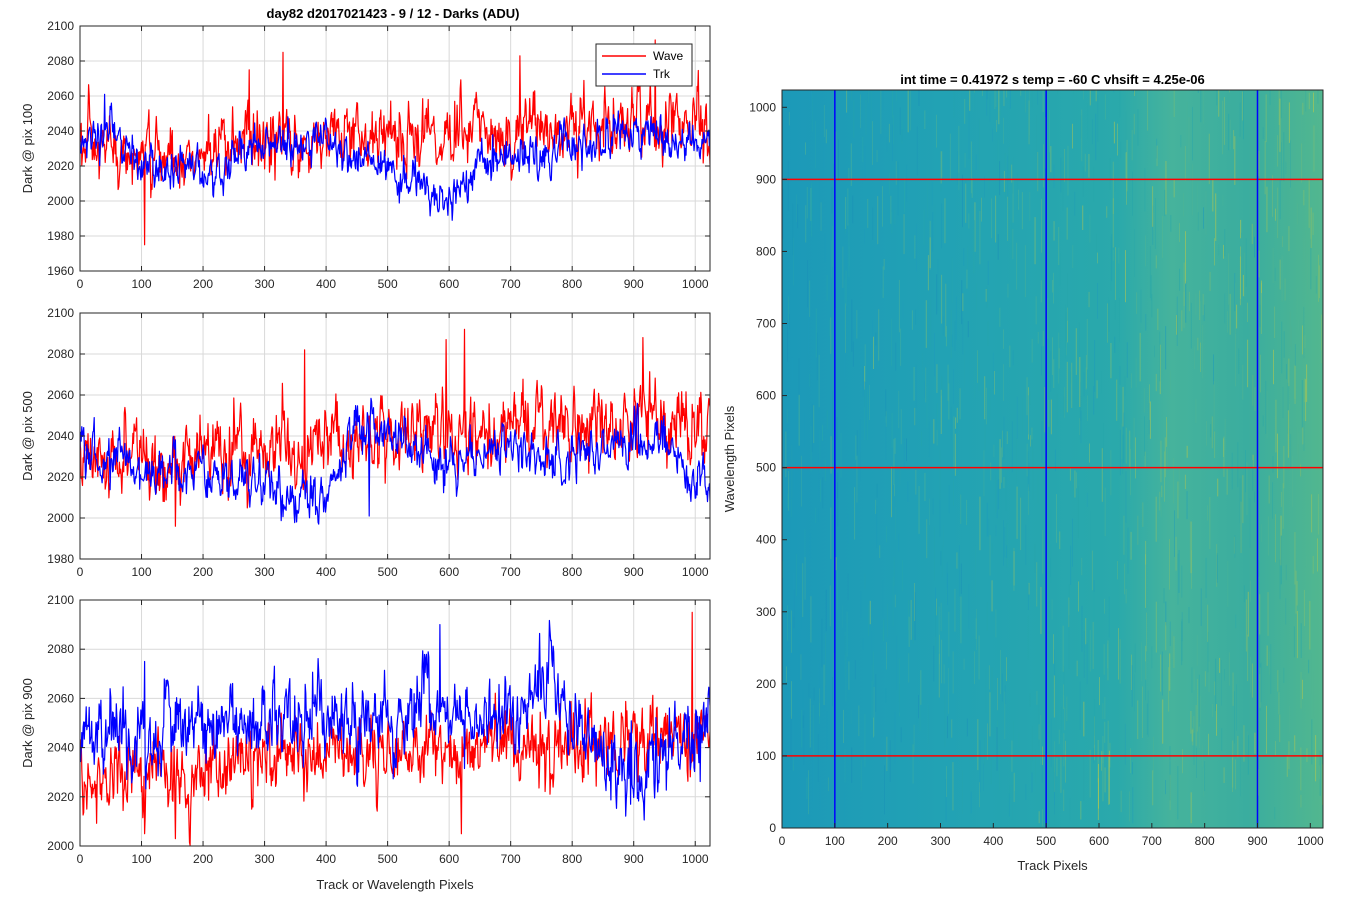 This screenshot has width=1350, height=900. I want to click on x-tick-label: 400, so click(993, 841).